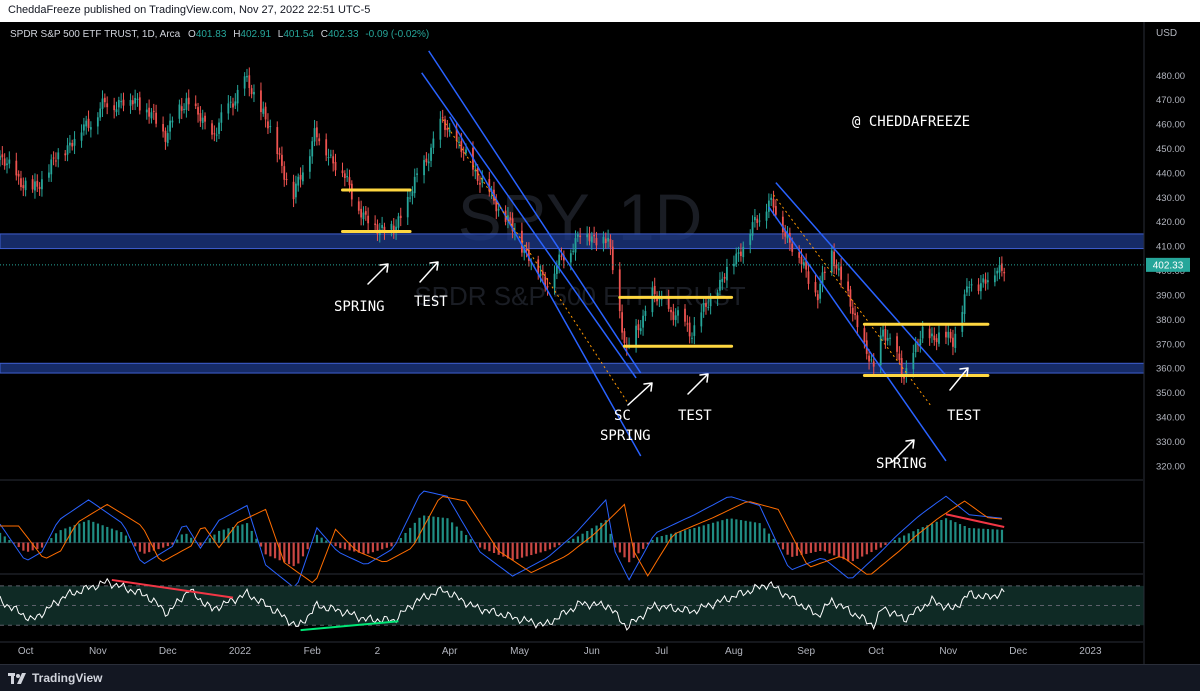 This screenshot has height=691, width=1200. Describe the element at coordinates (313, 651) in the screenshot. I see `time-tick-4: Feb` at that location.